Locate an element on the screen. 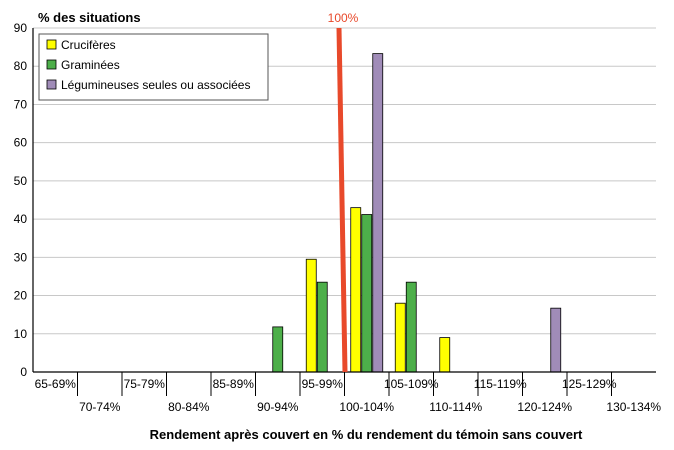 This screenshot has width=674, height=450. x-tick-label: 90-94% is located at coordinates (278, 407).